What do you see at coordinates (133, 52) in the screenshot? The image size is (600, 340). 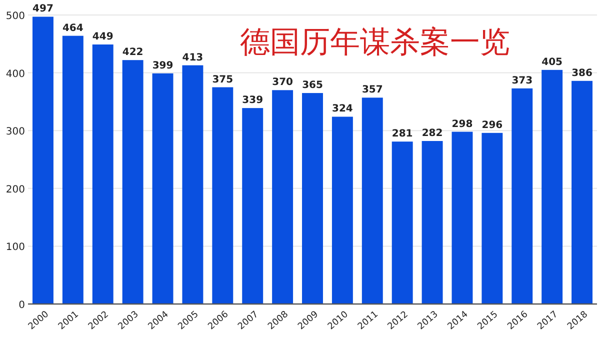 I see `data-label: 422` at bounding box center [133, 52].